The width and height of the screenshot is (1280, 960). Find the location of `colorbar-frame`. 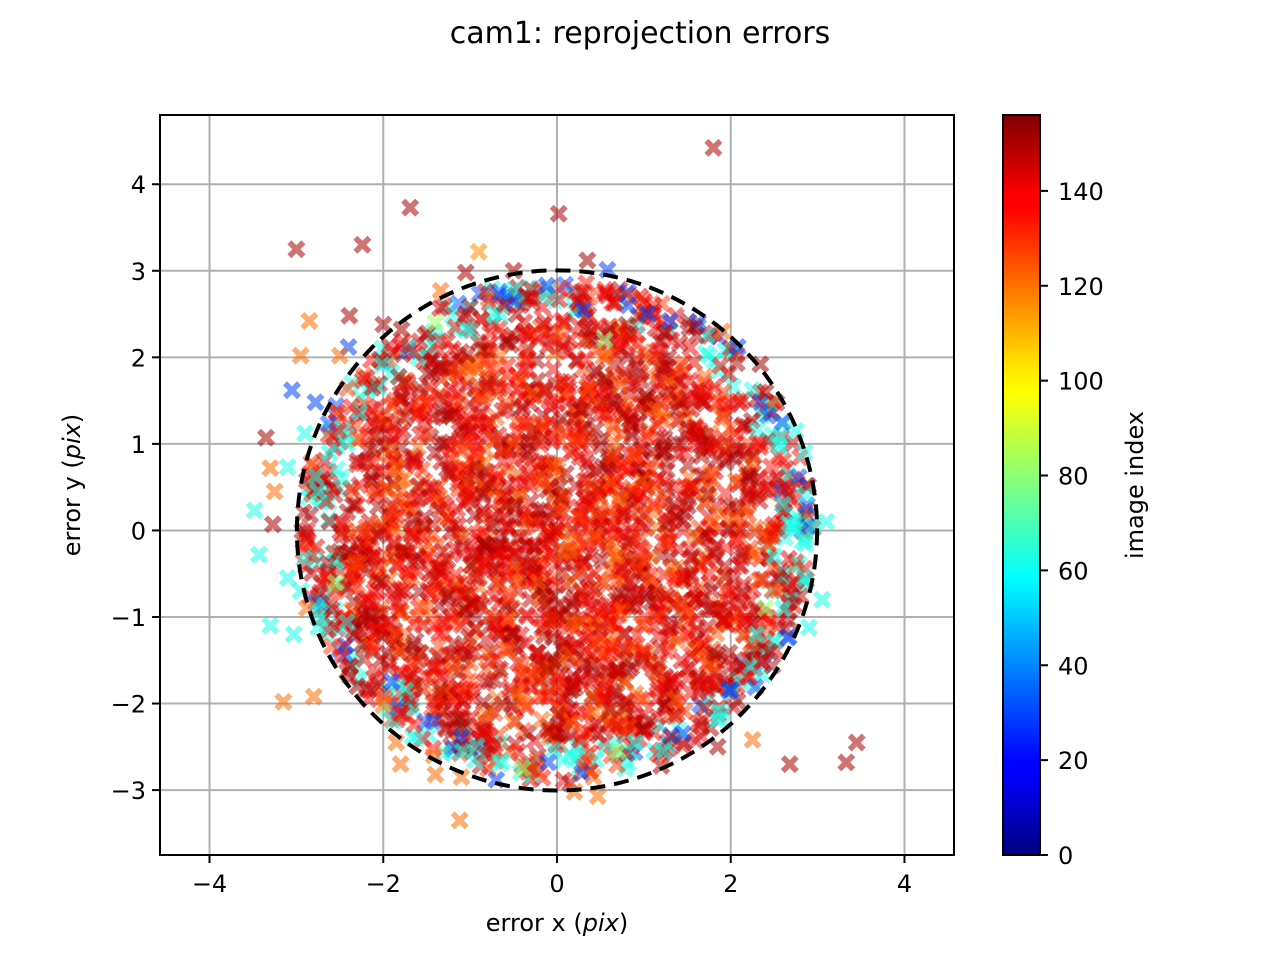

colorbar-frame is located at coordinates (1021, 485).